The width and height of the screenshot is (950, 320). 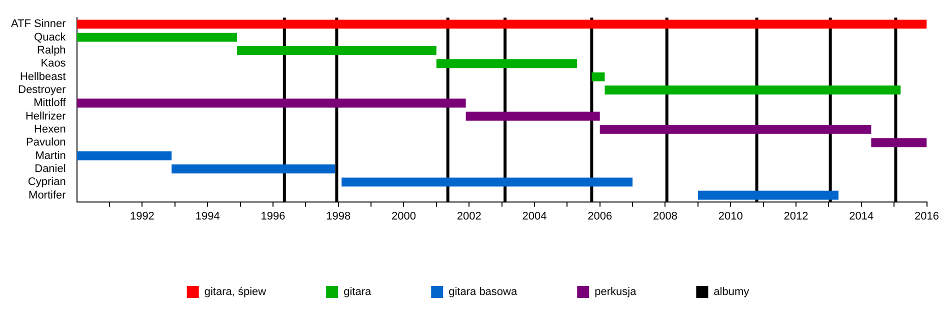 What do you see at coordinates (469, 216) in the screenshot?
I see `x-tick-label: 2002` at bounding box center [469, 216].